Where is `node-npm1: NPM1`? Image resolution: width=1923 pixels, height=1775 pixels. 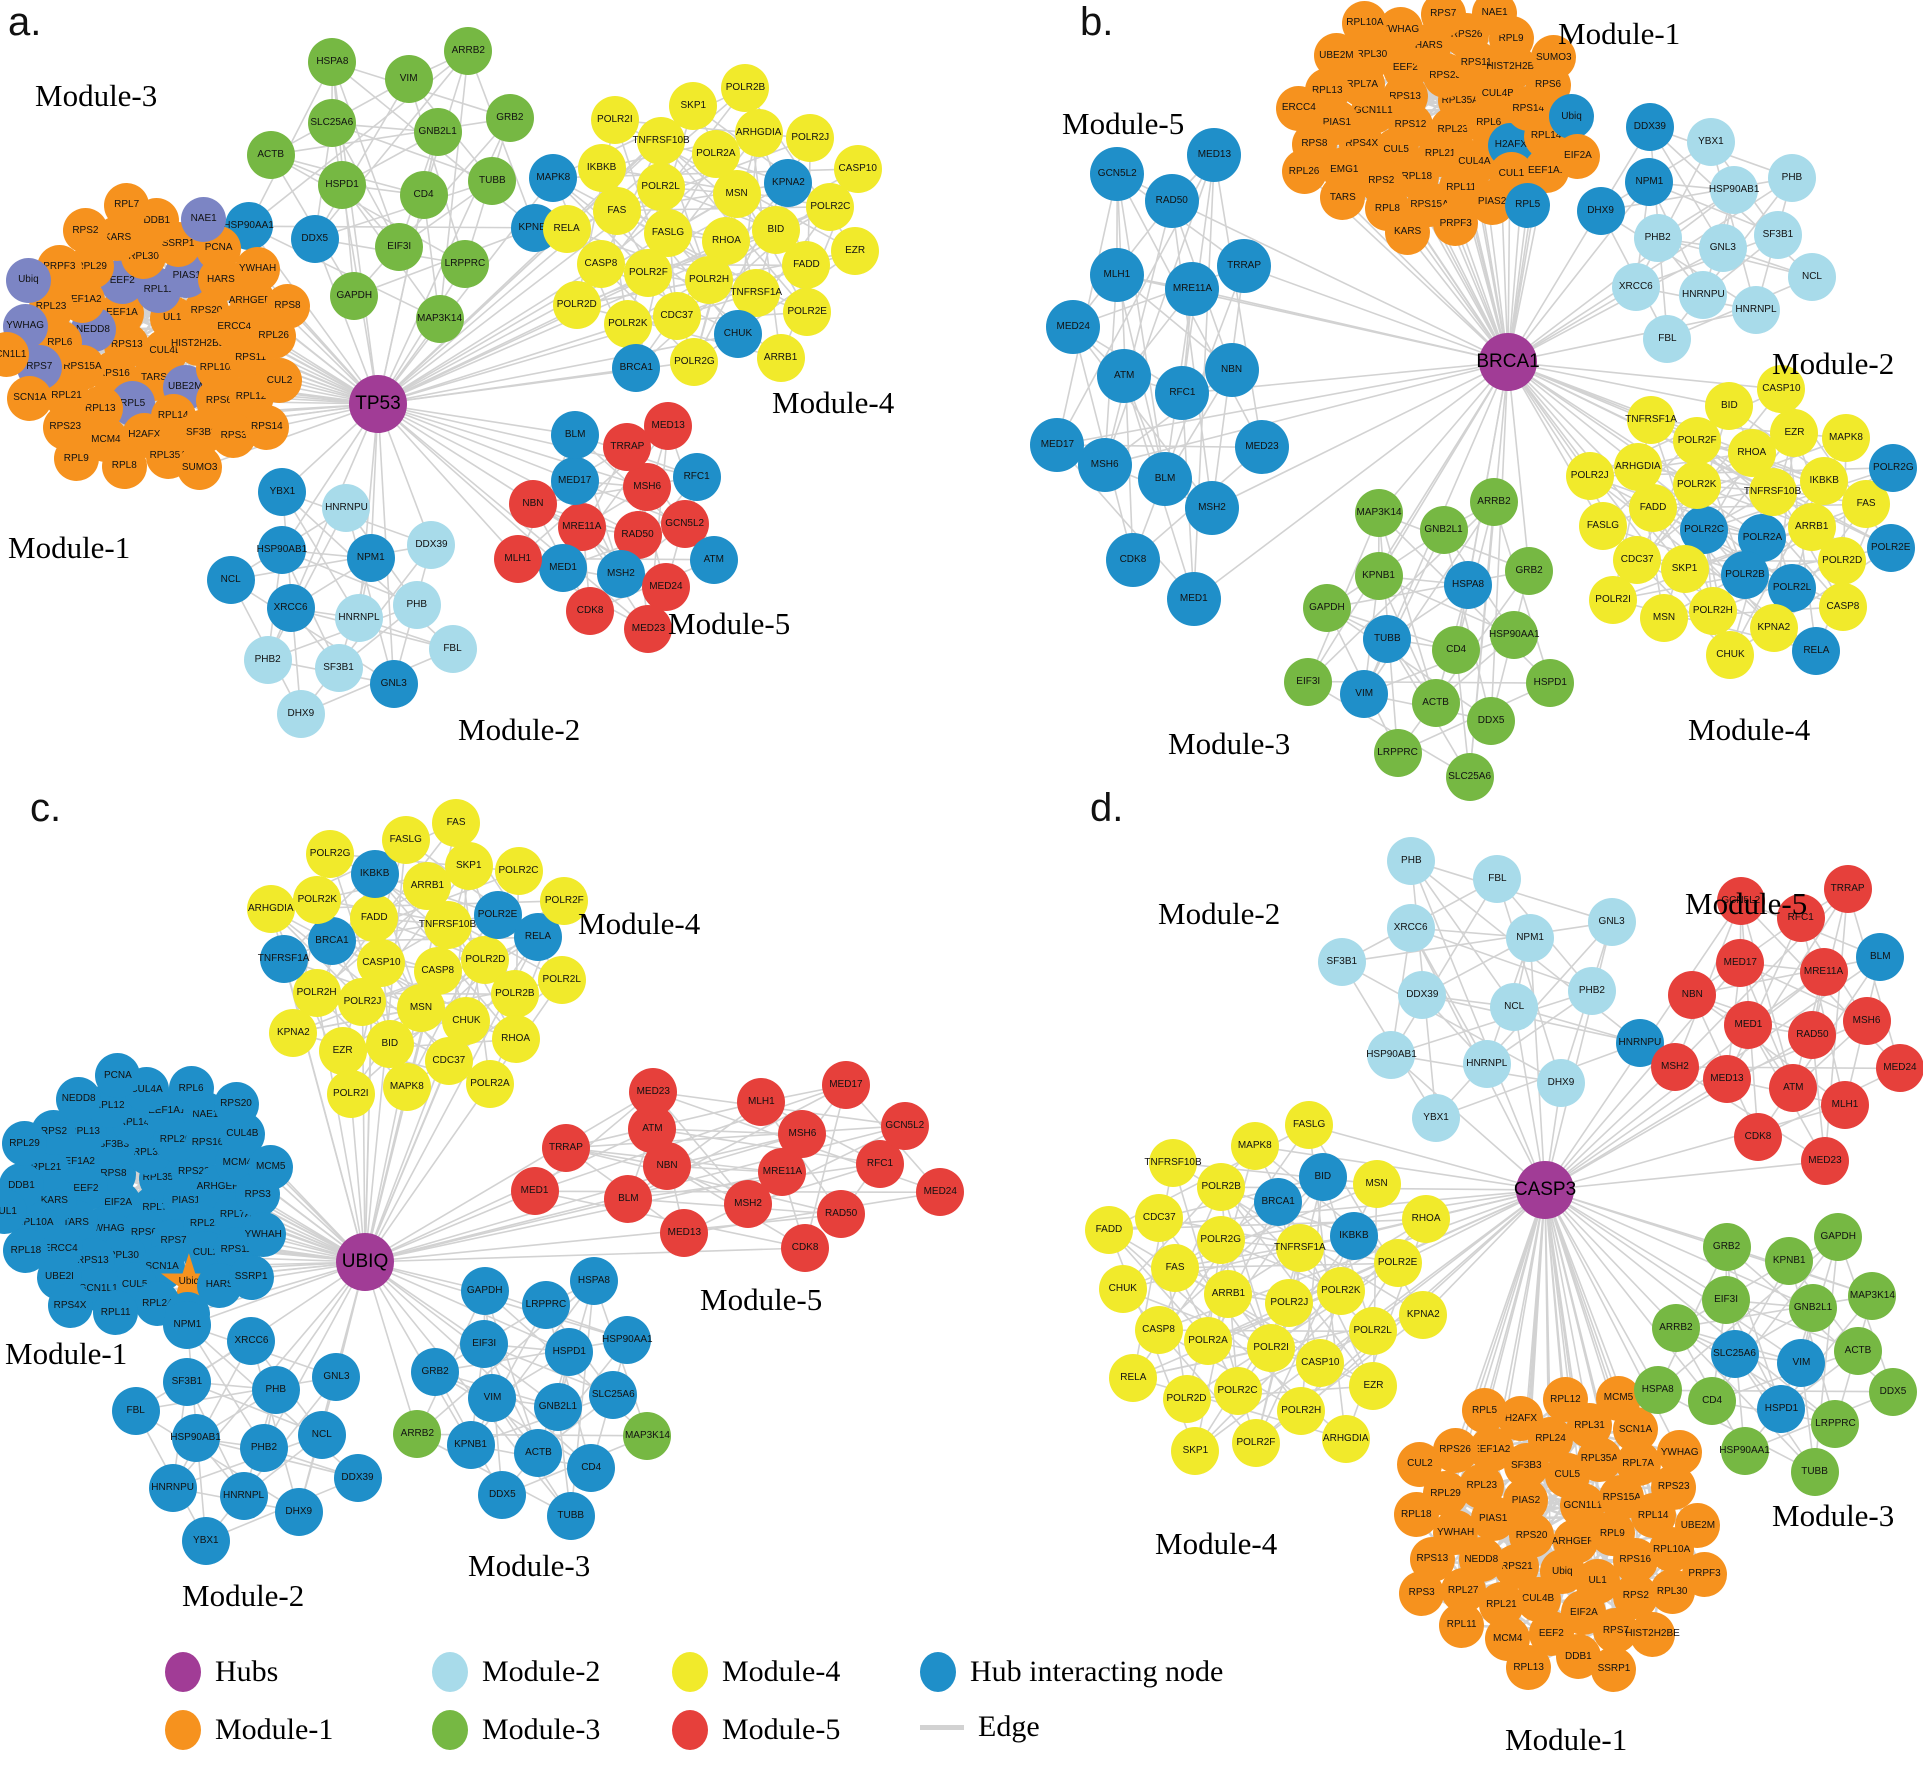
node-npm1: NPM1 is located at coordinates (1530, 937).